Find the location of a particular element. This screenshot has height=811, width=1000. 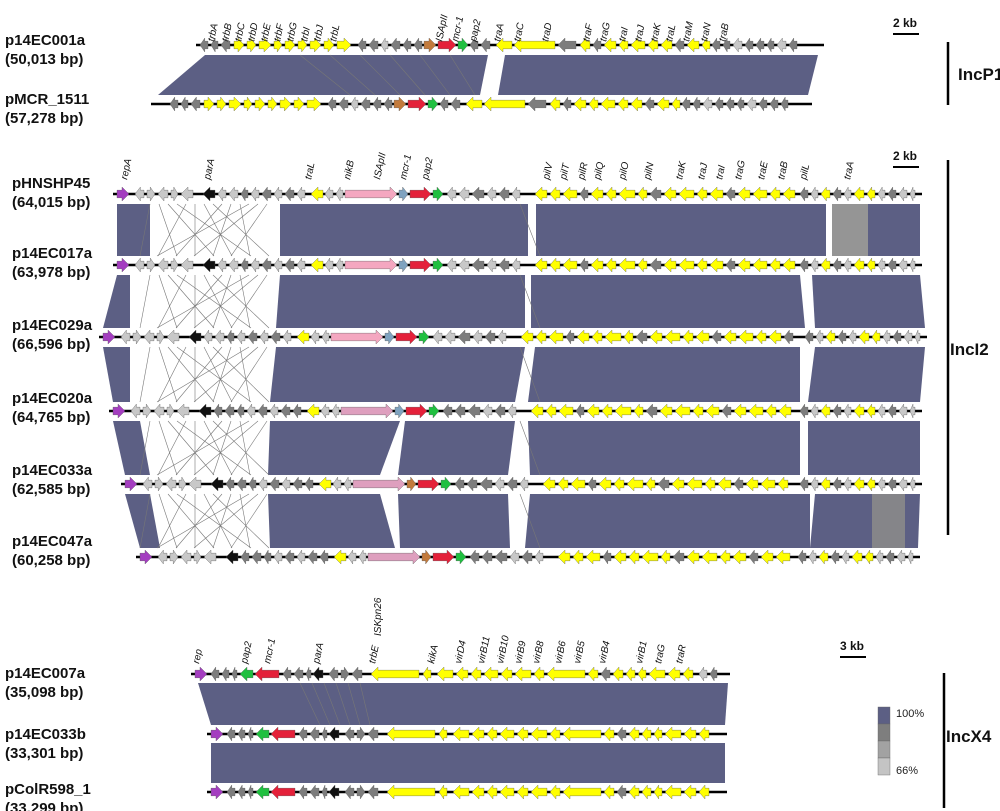

gene-label: traG is located at coordinates (605, 32).